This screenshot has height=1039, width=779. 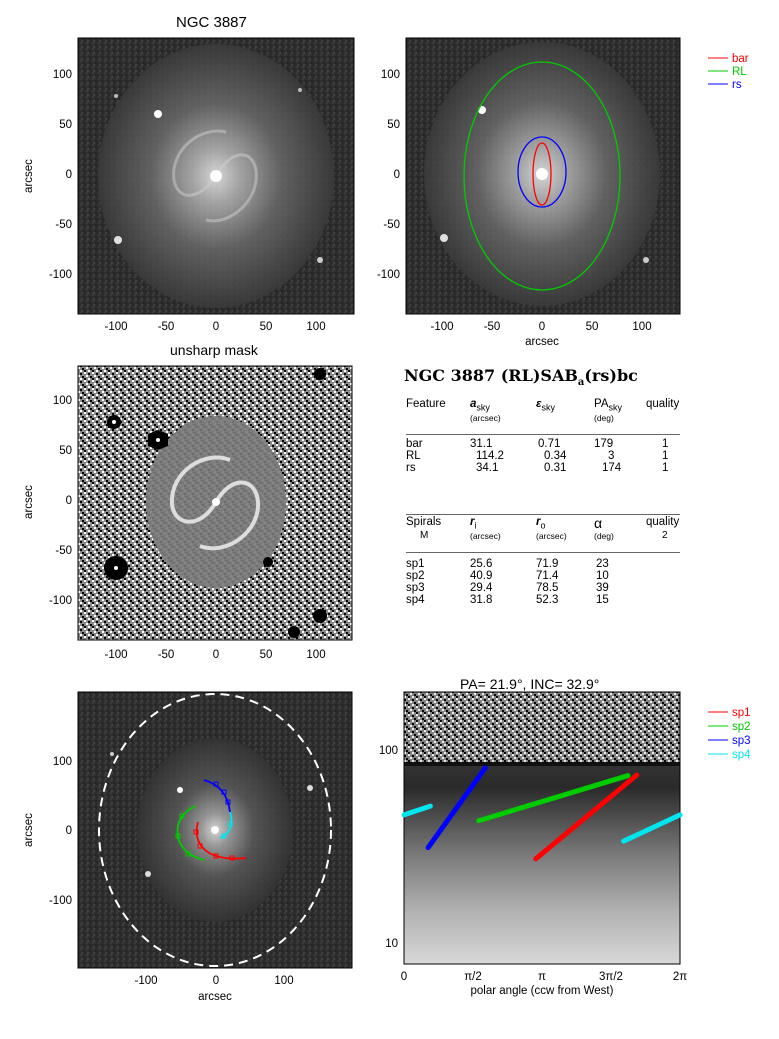 I want to click on col-ri-unit: (arcsec), so click(x=485, y=536).